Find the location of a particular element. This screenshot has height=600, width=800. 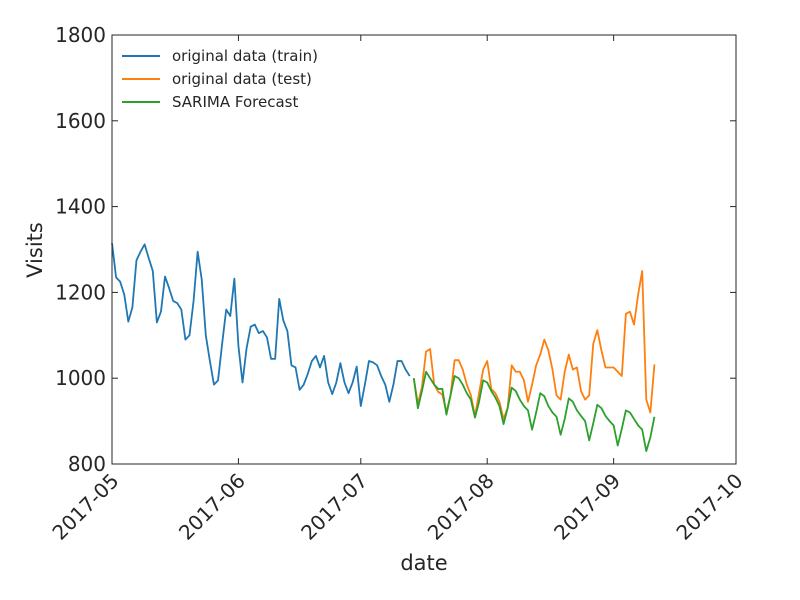

y-tick-label: 1800 is located at coordinates (80, 35).